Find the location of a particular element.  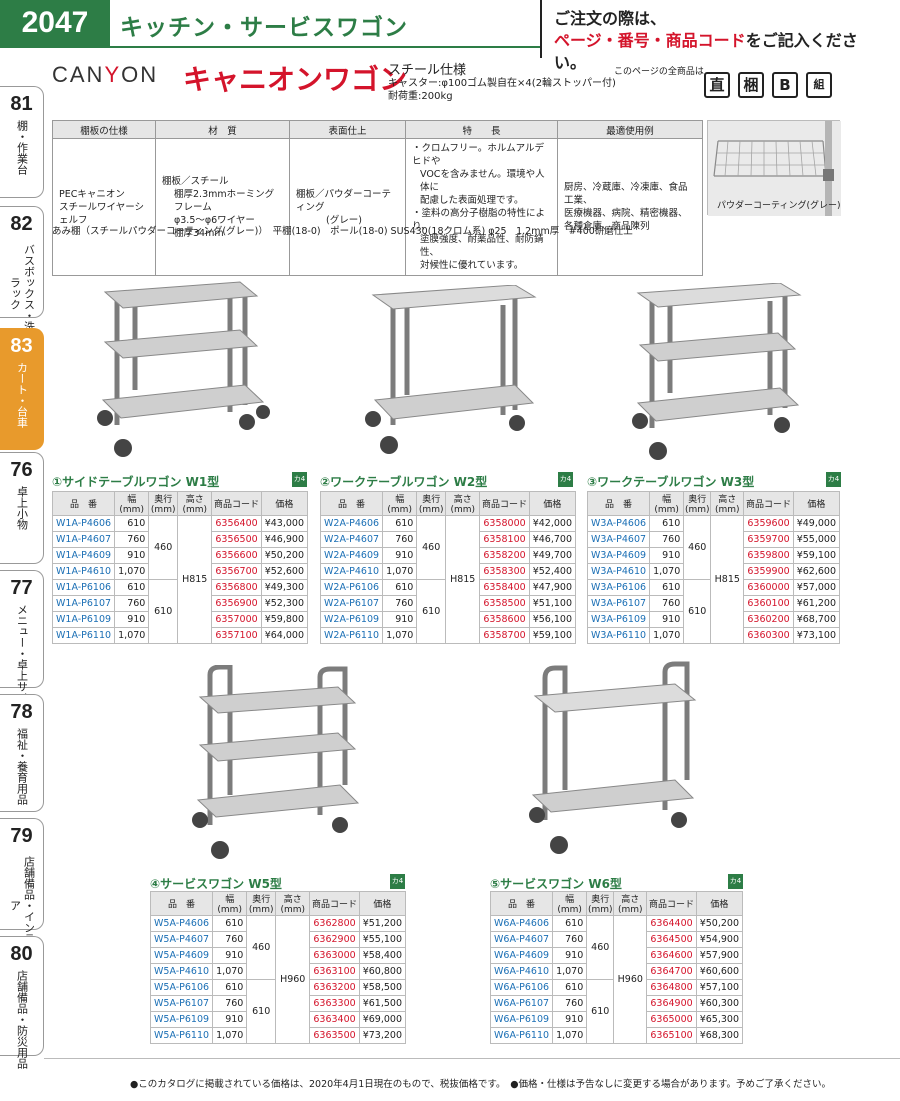

w3-title: ③ワークテーブルワゴン W3型 is located at coordinates (671, 482).